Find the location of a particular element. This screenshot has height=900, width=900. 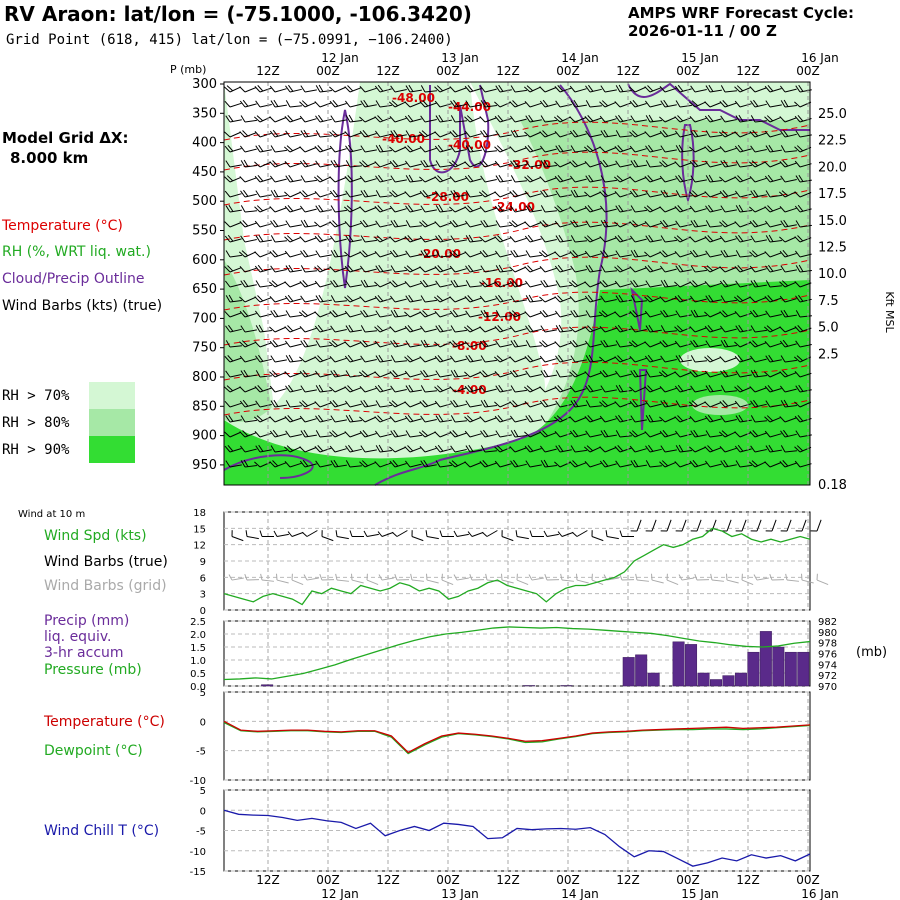

bottom-time-label: 00Z is located at coordinates (688, 880).